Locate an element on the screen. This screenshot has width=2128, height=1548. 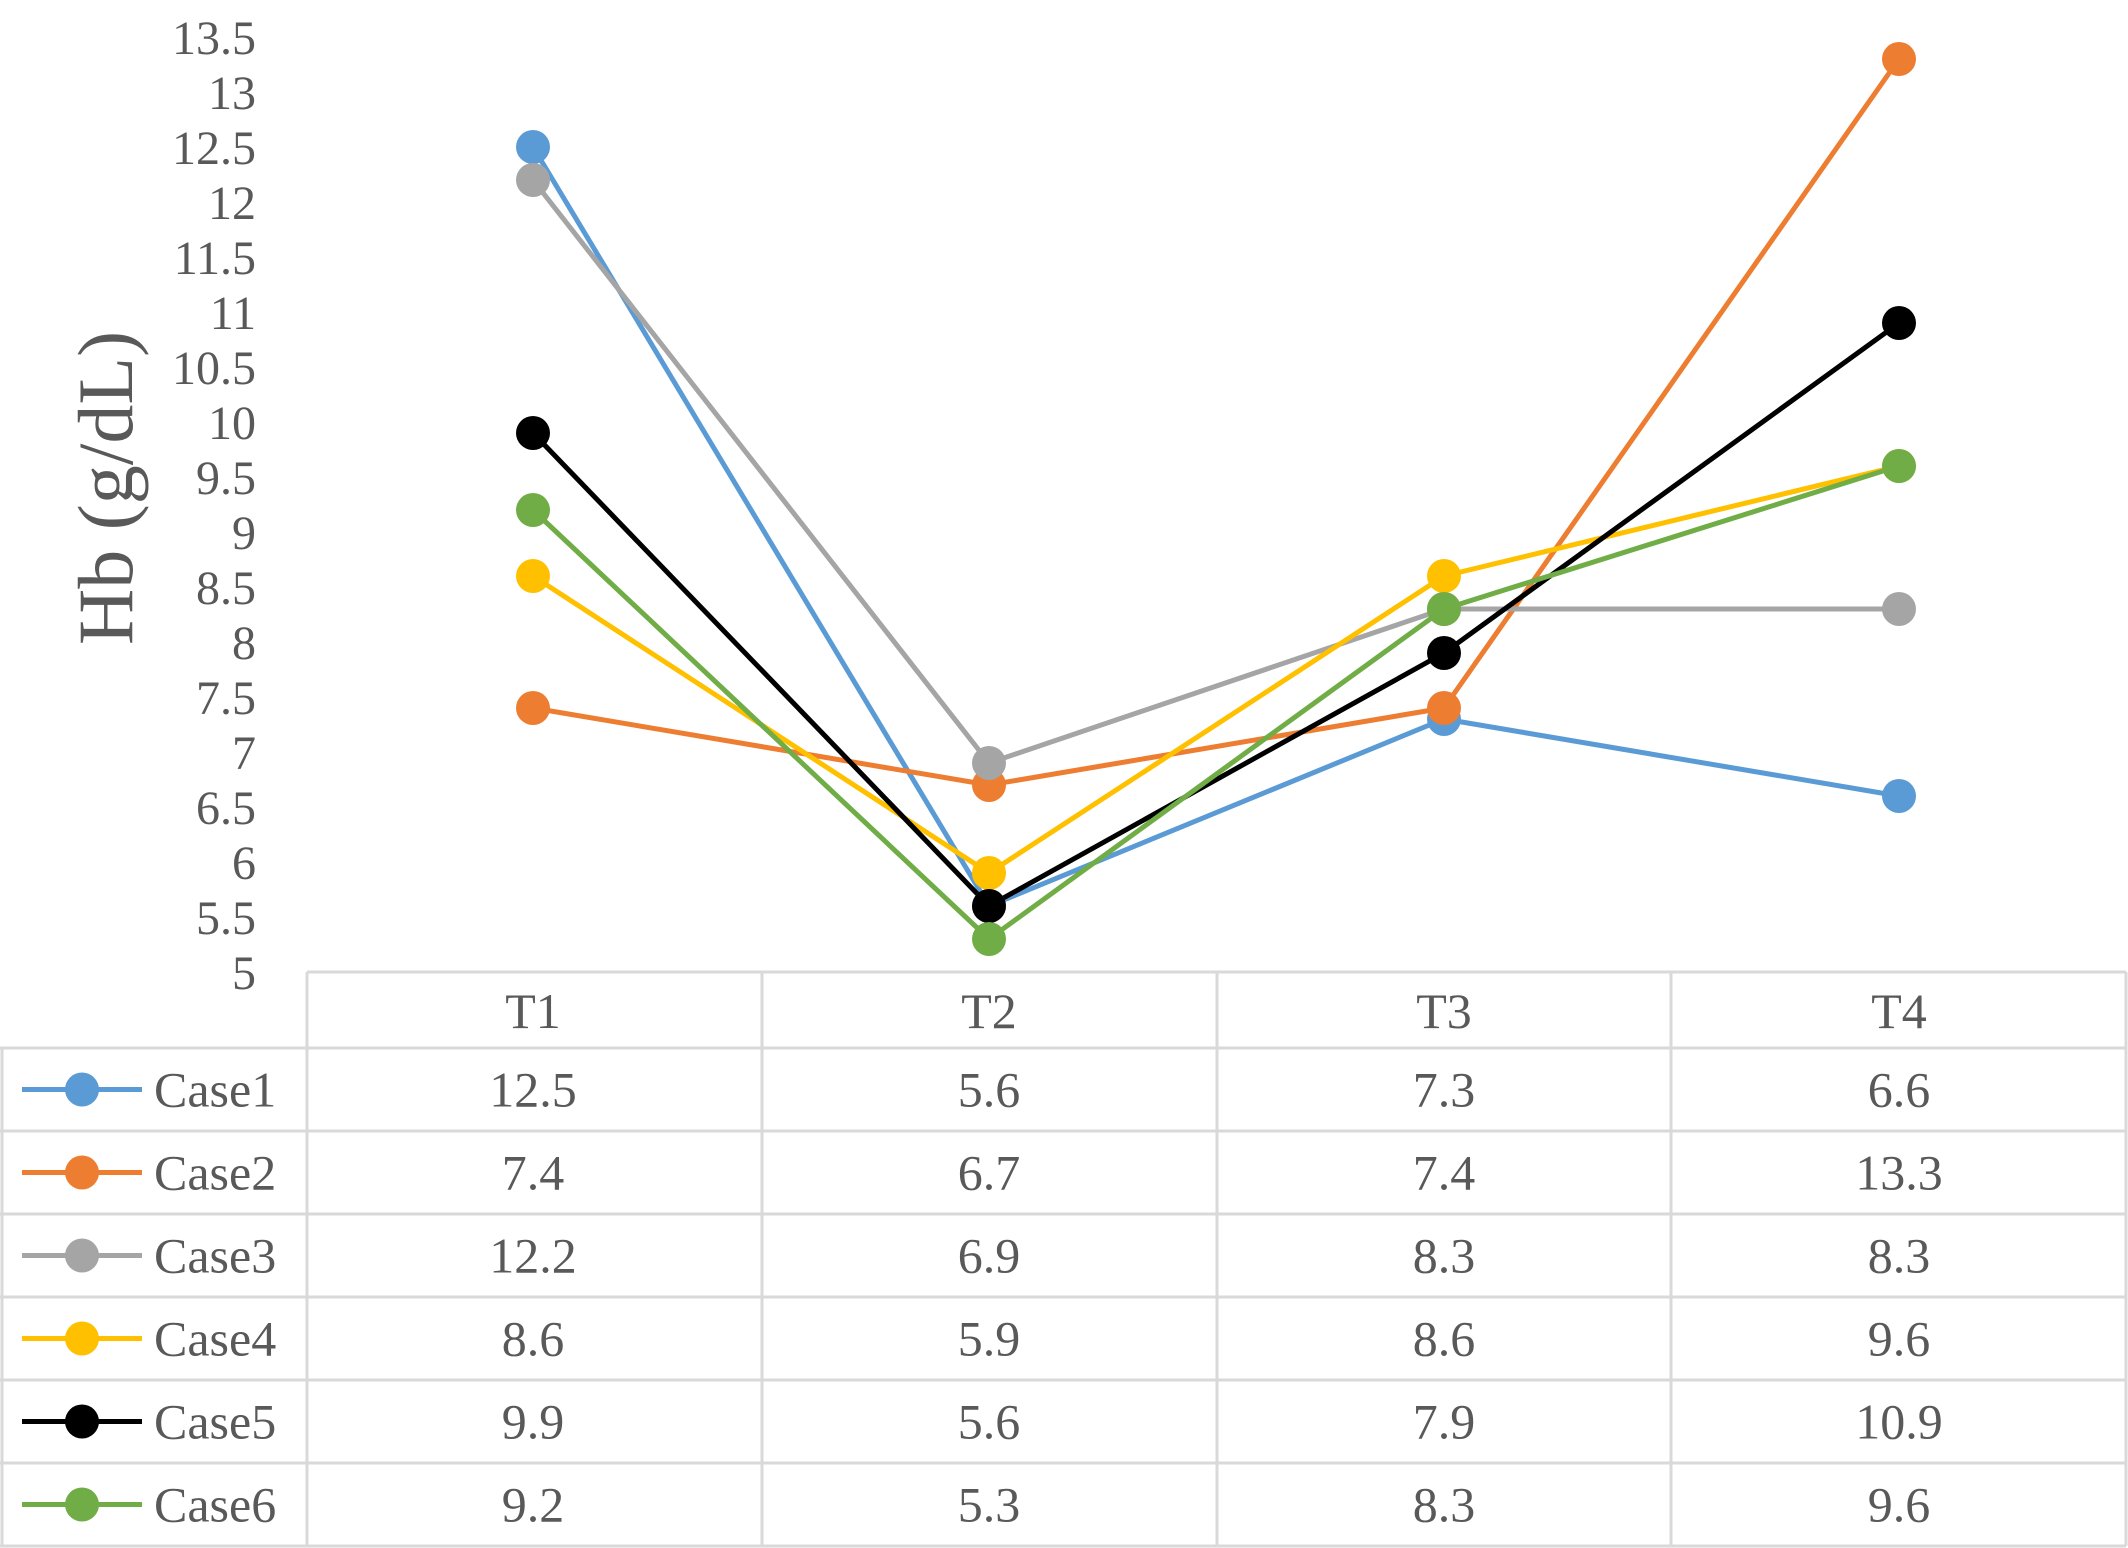
table-cell-value: 9.9 is located at coordinates (533, 1422).